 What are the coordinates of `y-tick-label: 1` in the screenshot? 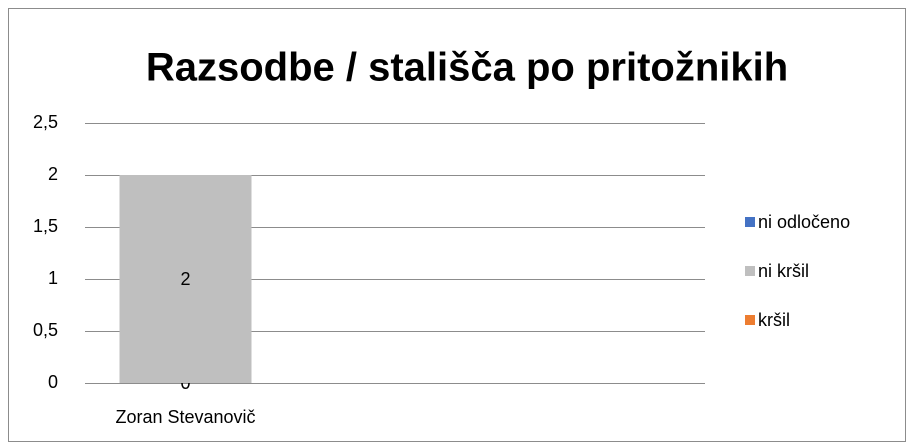 It's located at (53, 278).